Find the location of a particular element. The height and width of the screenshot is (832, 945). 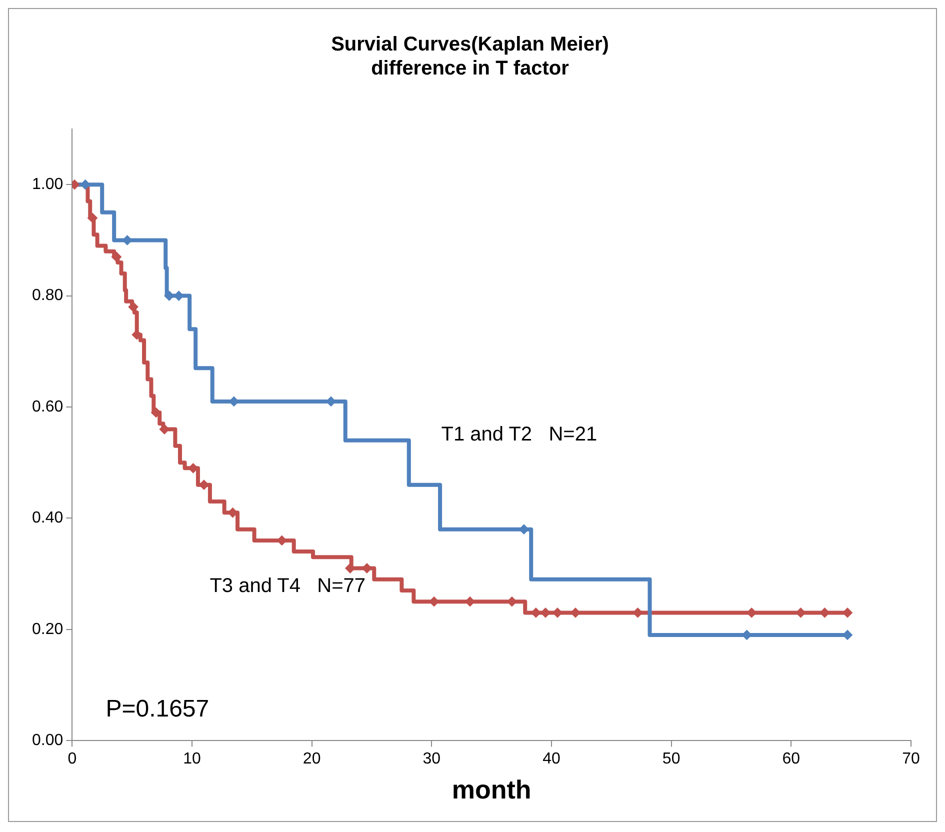

x-tick-label: 60 is located at coordinates (791, 759).